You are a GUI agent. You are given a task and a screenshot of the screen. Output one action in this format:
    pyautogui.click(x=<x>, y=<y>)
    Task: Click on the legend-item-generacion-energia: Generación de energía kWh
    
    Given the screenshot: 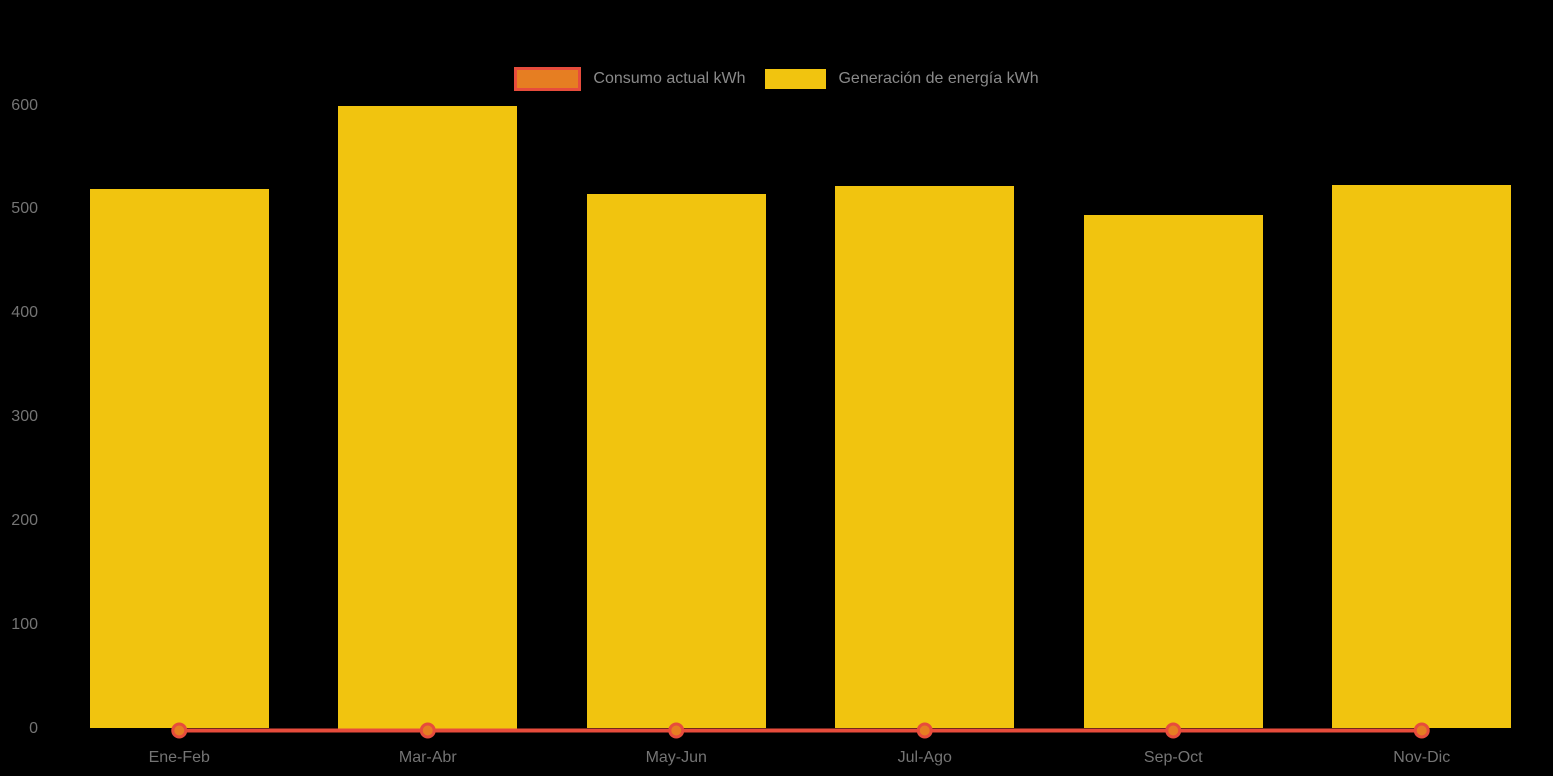 What is the action you would take?
    pyautogui.click(x=902, y=79)
    